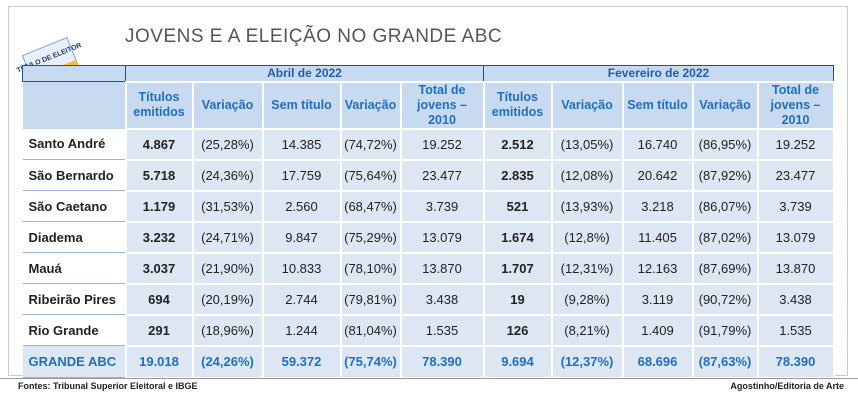  I want to click on cell: (12,08%), so click(587, 175).